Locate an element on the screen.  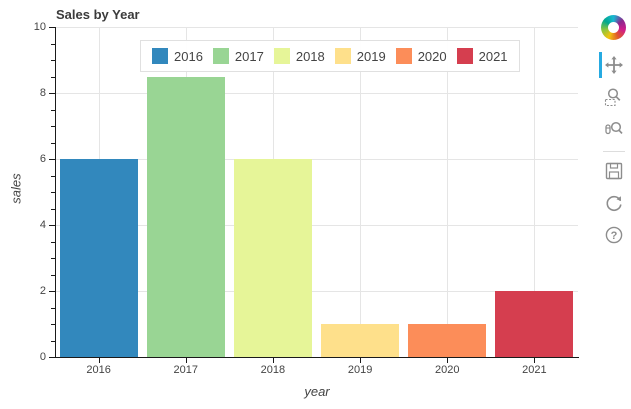
x-tick-label: 2018 is located at coordinates (273, 370).